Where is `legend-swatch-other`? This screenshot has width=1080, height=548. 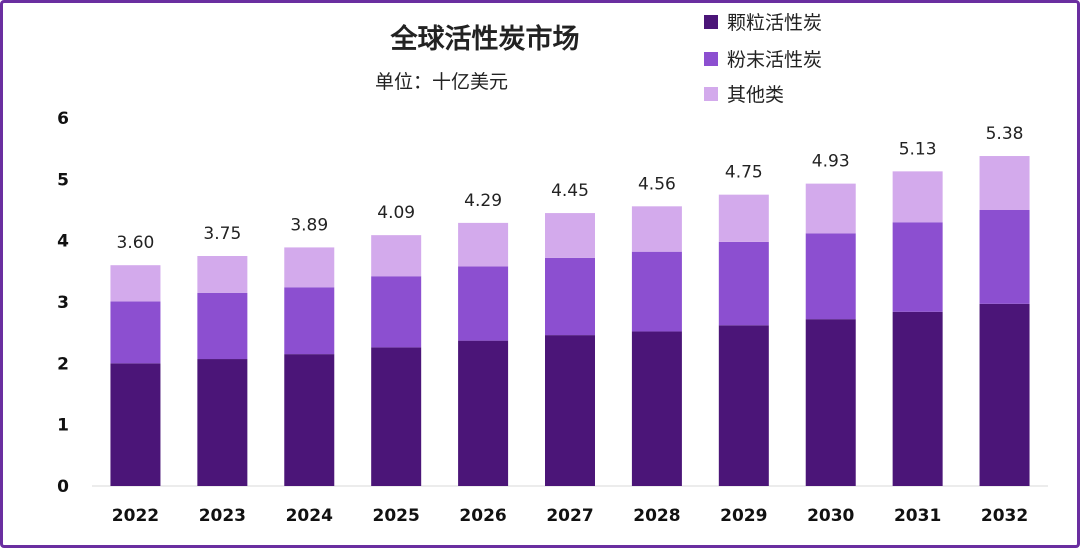 legend-swatch-other is located at coordinates (711, 94).